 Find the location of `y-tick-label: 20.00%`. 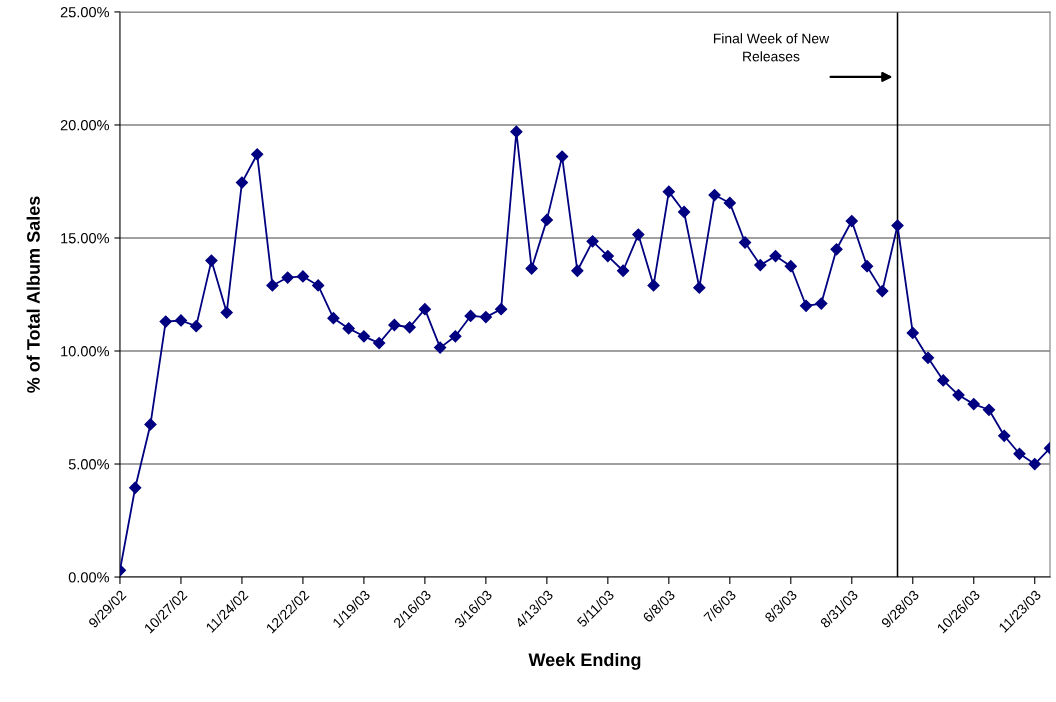

y-tick-label: 20.00% is located at coordinates (85, 125).